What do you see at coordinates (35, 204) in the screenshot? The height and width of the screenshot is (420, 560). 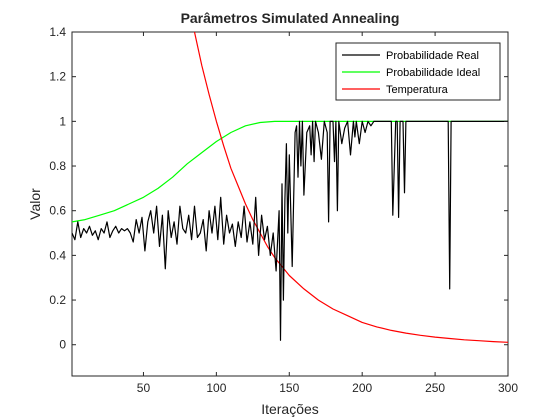 I see `y-axis-label: Valor` at bounding box center [35, 204].